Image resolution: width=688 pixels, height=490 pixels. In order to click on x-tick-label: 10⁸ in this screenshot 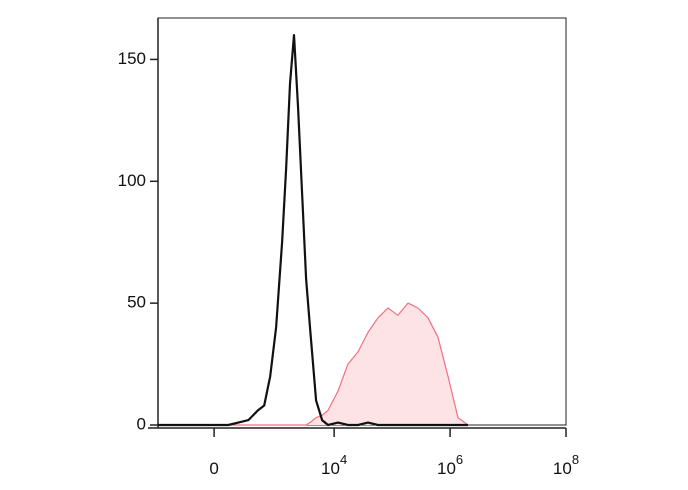, I will do `click(566, 465)`.